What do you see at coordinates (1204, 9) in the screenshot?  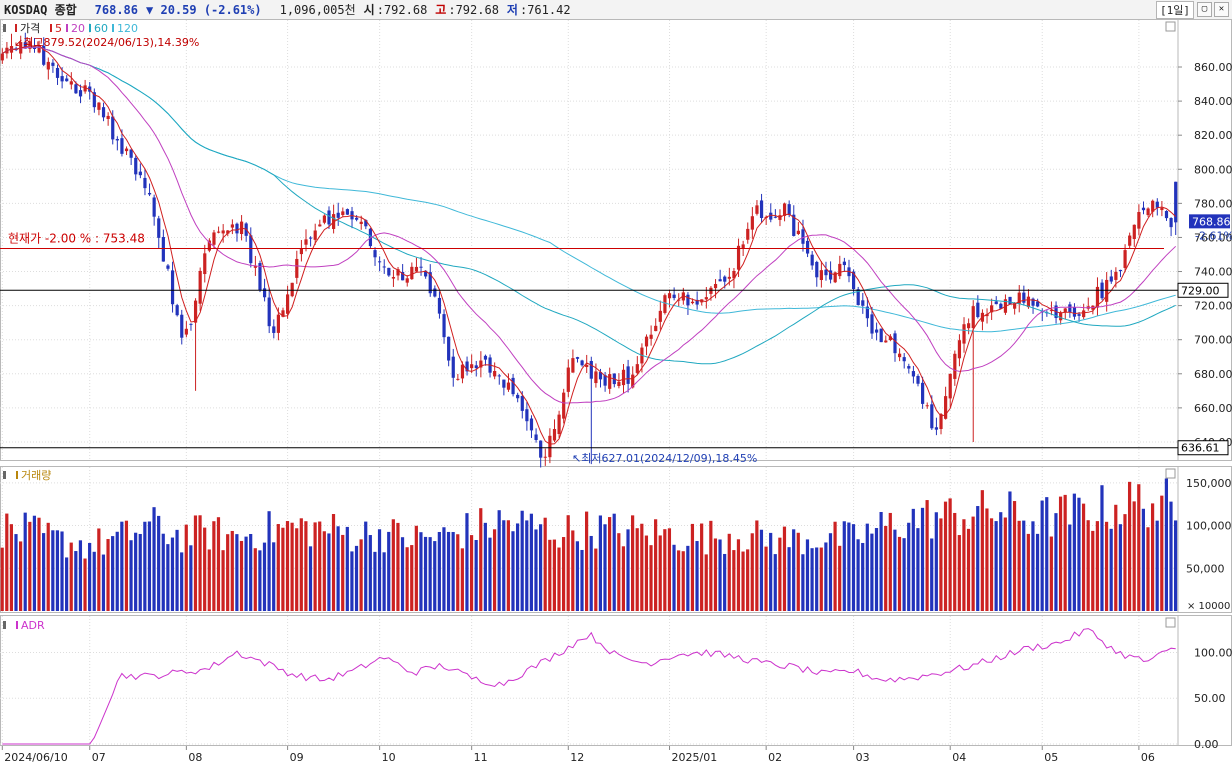 I see `restore-icon: ▢` at bounding box center [1204, 9].